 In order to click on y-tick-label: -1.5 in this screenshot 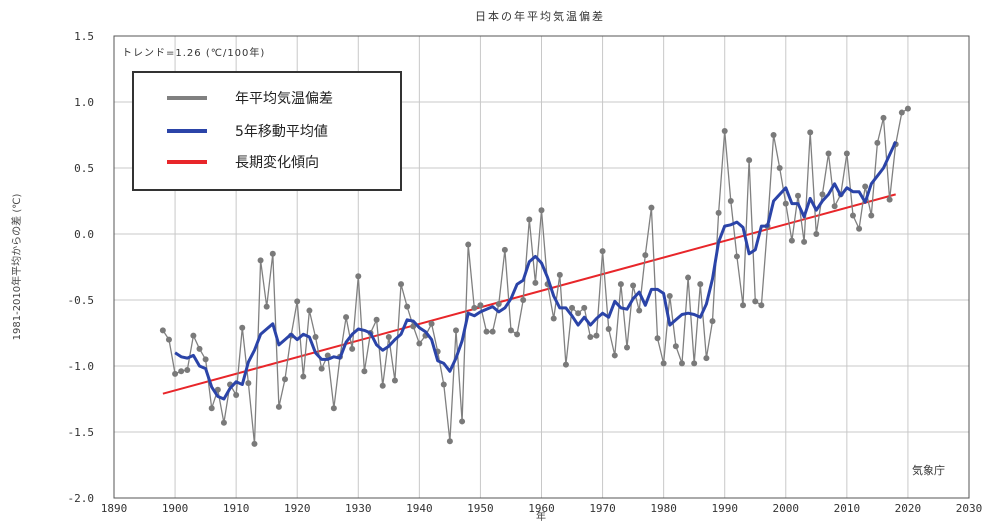, I will do `click(81, 432)`.